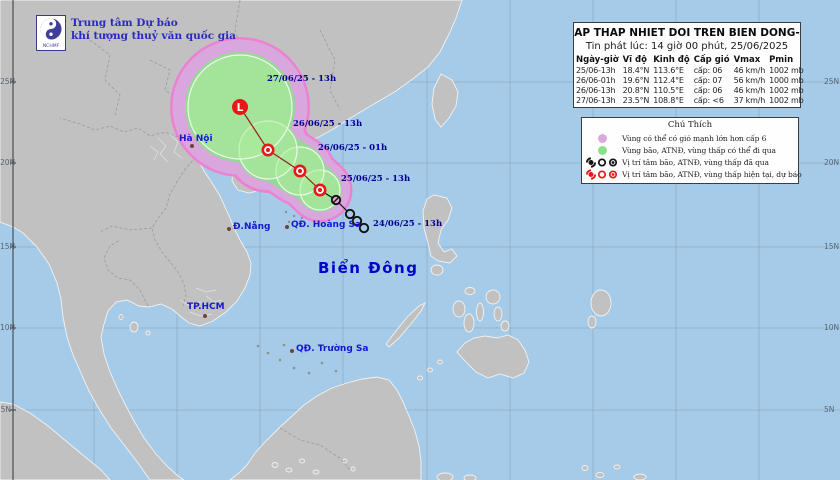 The image size is (840, 480). What do you see at coordinates (332, 349) in the screenshot?
I see `city-label: QĐ. Trường Sa` at bounding box center [332, 349].